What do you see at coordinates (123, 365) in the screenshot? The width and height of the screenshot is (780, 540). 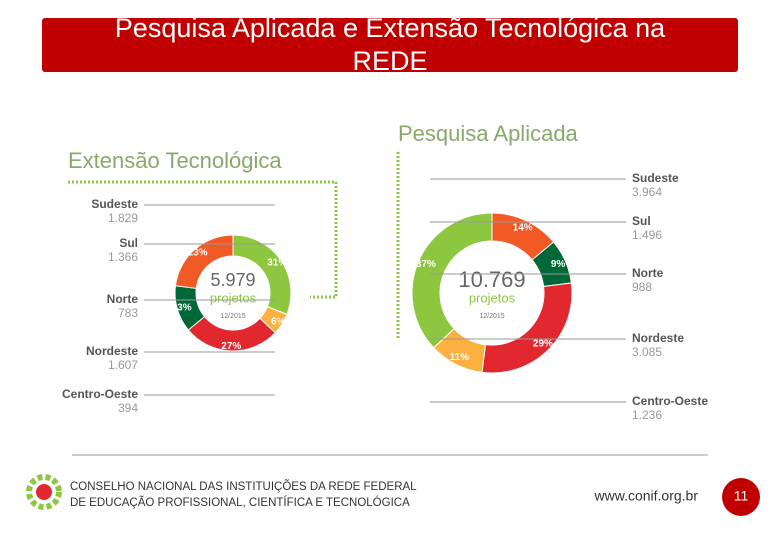 I see `legend-count: 1.607` at bounding box center [123, 365].